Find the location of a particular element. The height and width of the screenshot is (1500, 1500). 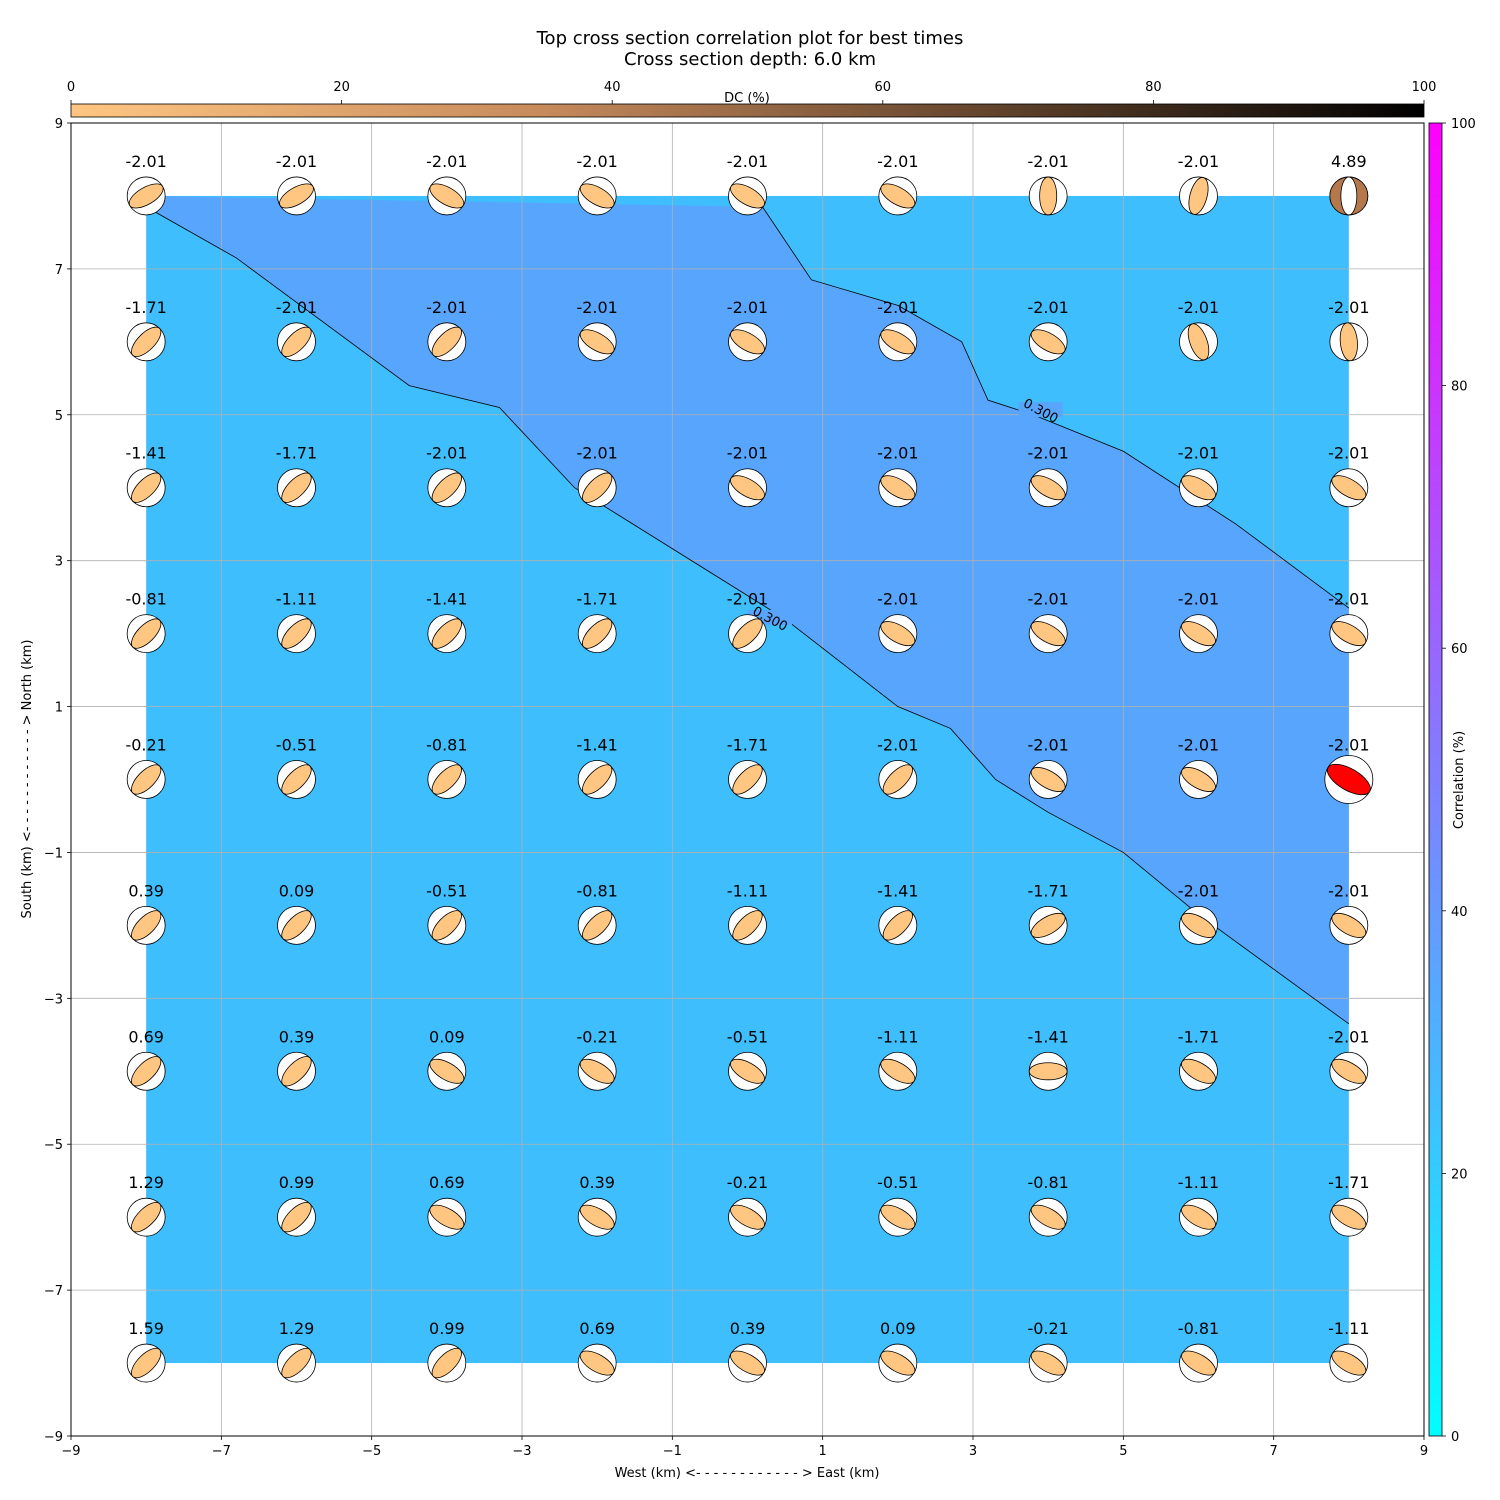

mechanism-value-label: 0.69 is located at coordinates (146, 1036).